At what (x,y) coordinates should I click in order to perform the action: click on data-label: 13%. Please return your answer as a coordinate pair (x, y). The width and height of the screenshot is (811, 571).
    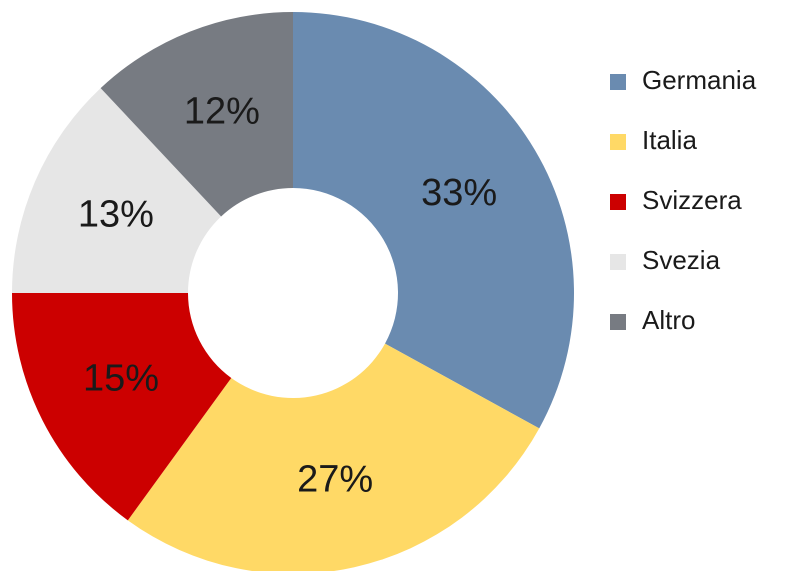
    Looking at the image, I should click on (116, 214).